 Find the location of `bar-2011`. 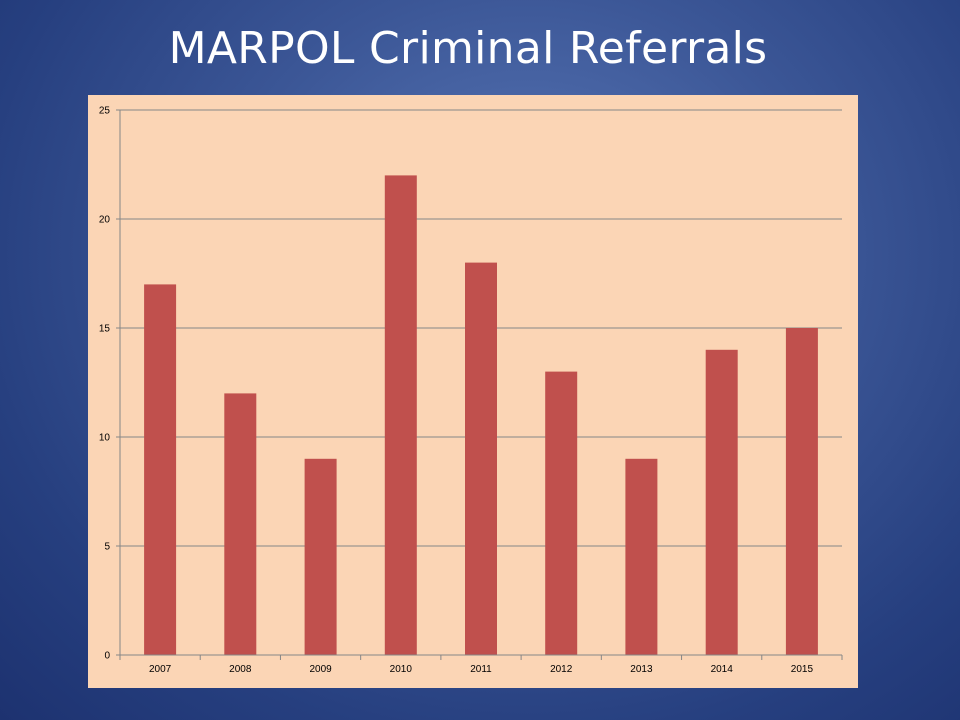

bar-2011 is located at coordinates (481, 458).